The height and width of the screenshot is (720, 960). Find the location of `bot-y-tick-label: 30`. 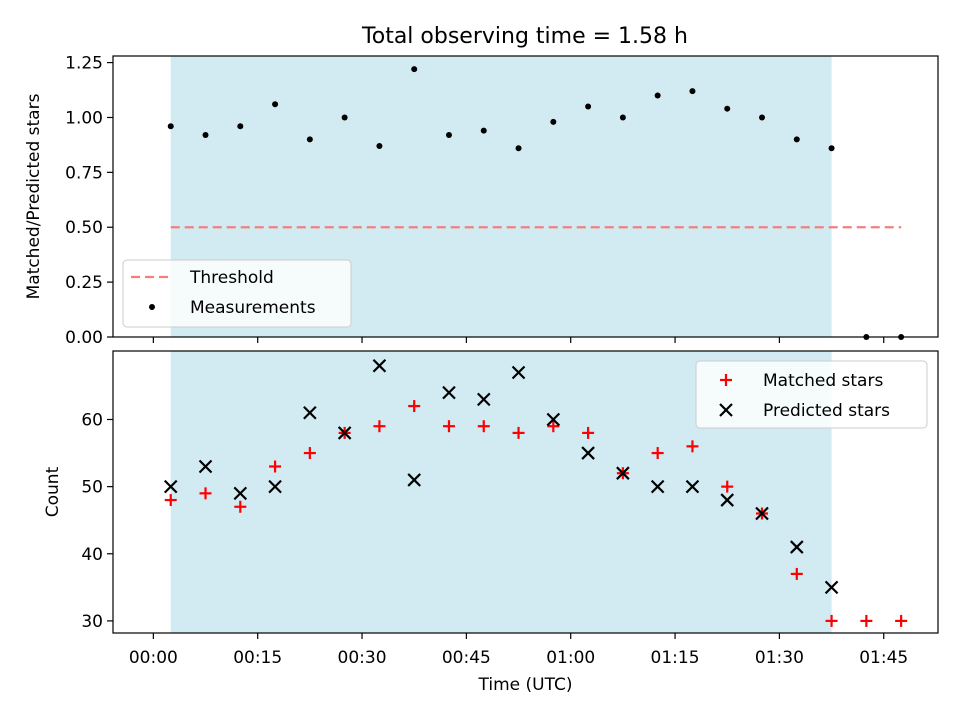

bot-y-tick-label: 30 is located at coordinates (92, 622).